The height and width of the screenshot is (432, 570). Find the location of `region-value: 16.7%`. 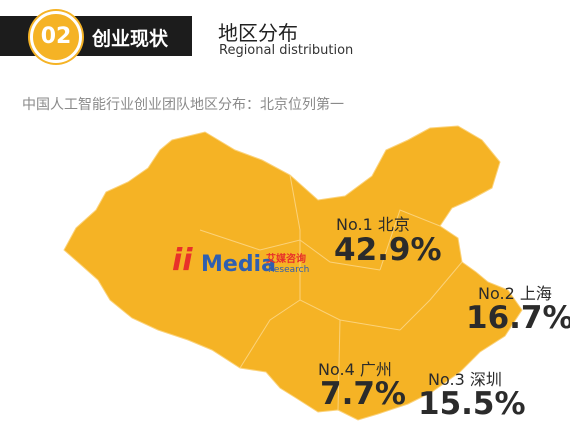

region-value: 16.7% is located at coordinates (518, 318).